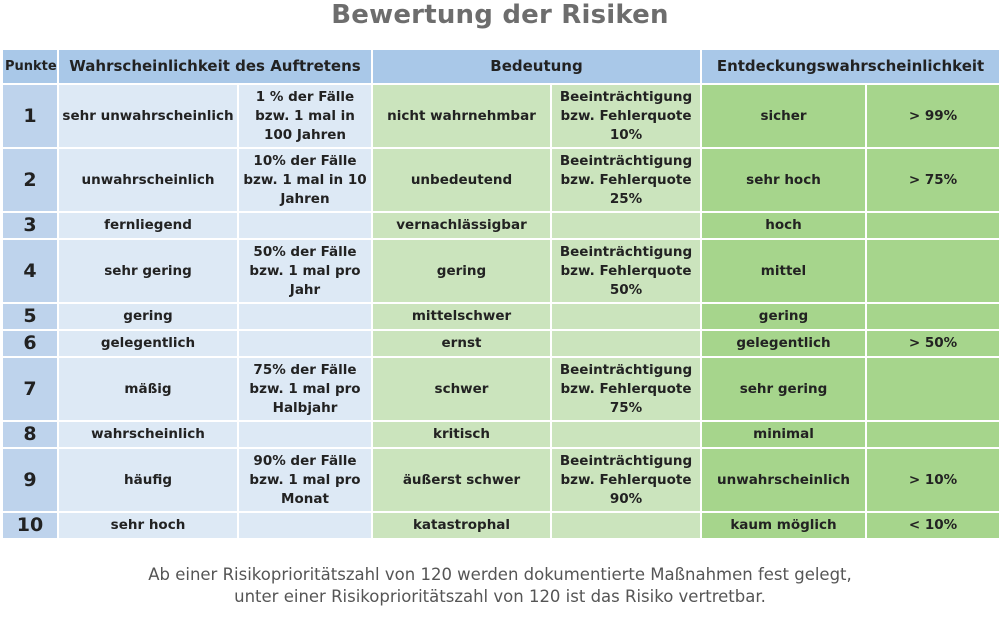 This screenshot has width=1000, height=620. What do you see at coordinates (30, 525) in the screenshot?
I see `points-cell: 10` at bounding box center [30, 525].